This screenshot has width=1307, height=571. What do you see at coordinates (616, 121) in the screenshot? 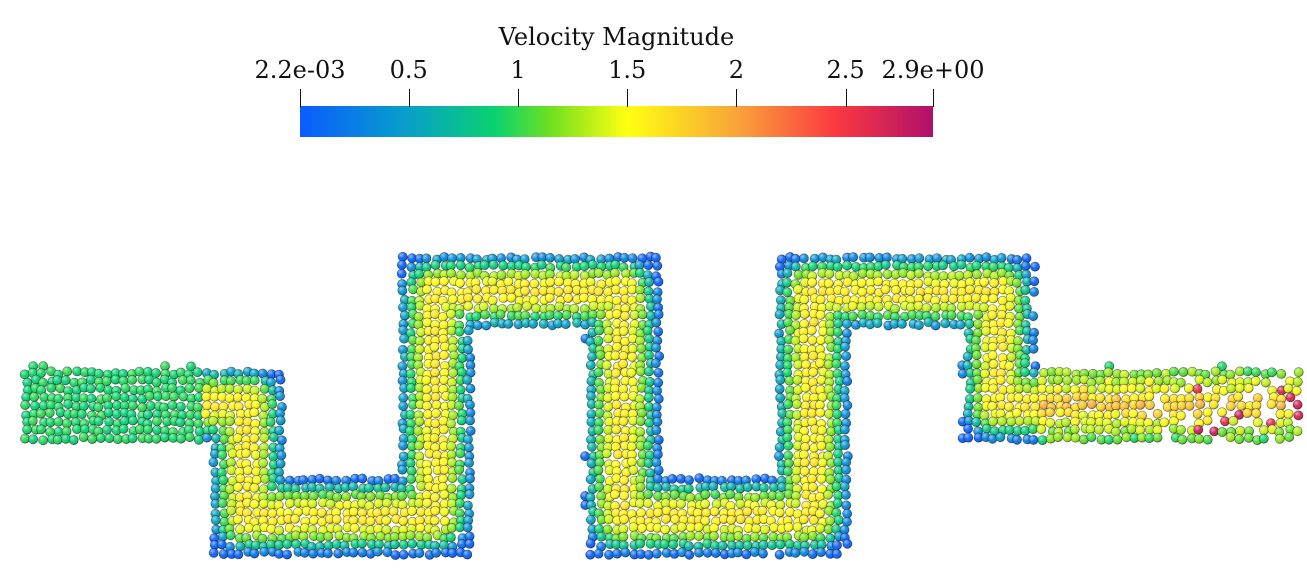
I see `colorbar` at bounding box center [616, 121].